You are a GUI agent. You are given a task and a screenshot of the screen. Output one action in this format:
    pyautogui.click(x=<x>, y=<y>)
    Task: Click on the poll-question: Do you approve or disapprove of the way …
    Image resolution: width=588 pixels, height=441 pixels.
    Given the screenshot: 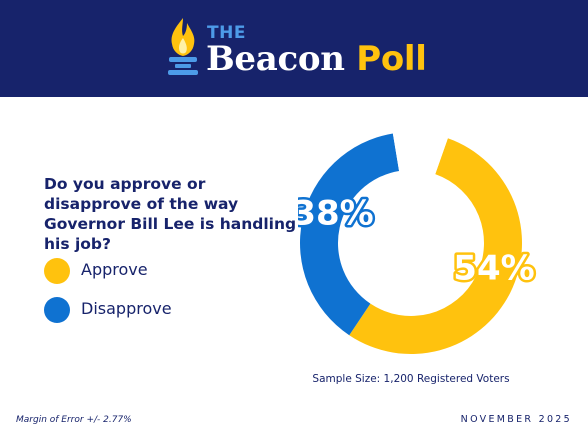 What is the action you would take?
    pyautogui.click(x=170, y=214)
    